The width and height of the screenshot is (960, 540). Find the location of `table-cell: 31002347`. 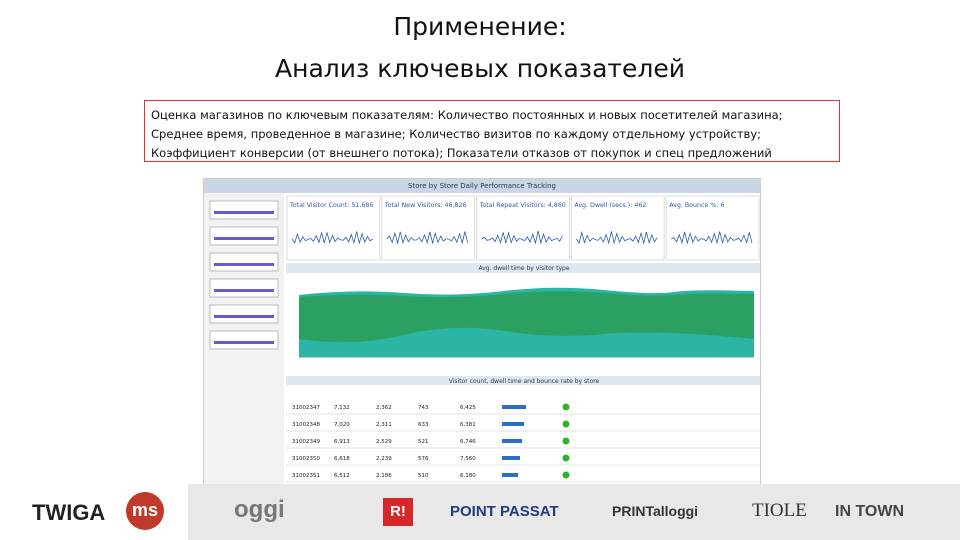

table-cell: 31002347 is located at coordinates (306, 408).